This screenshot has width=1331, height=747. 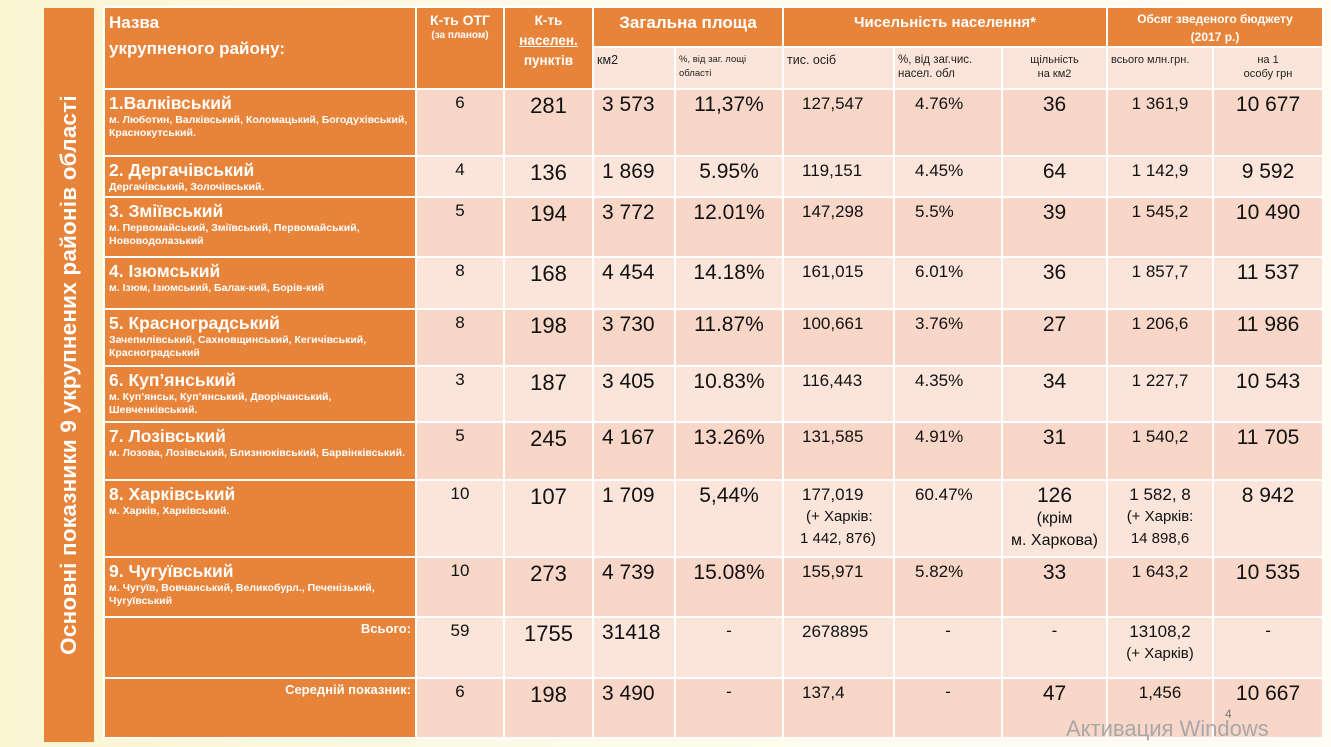 I want to click on budget-per-person: 10 490, so click(x=1268, y=227).